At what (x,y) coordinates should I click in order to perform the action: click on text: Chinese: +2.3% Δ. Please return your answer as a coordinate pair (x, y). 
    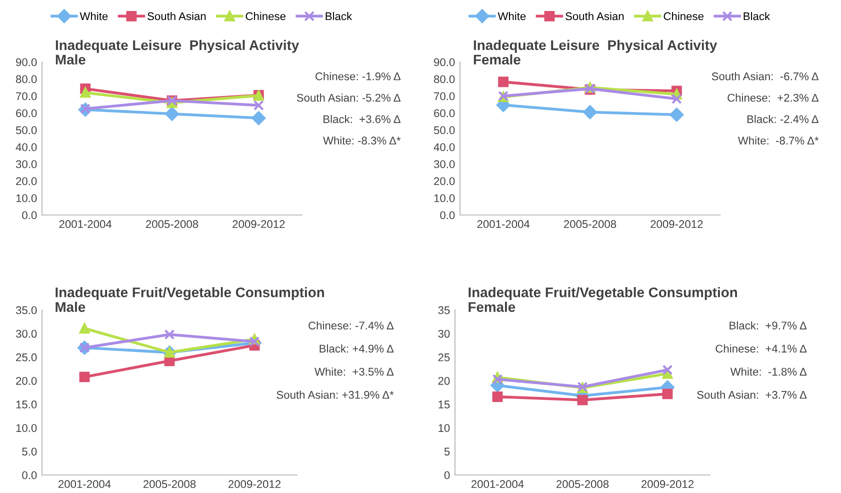
    Looking at the image, I should click on (773, 98).